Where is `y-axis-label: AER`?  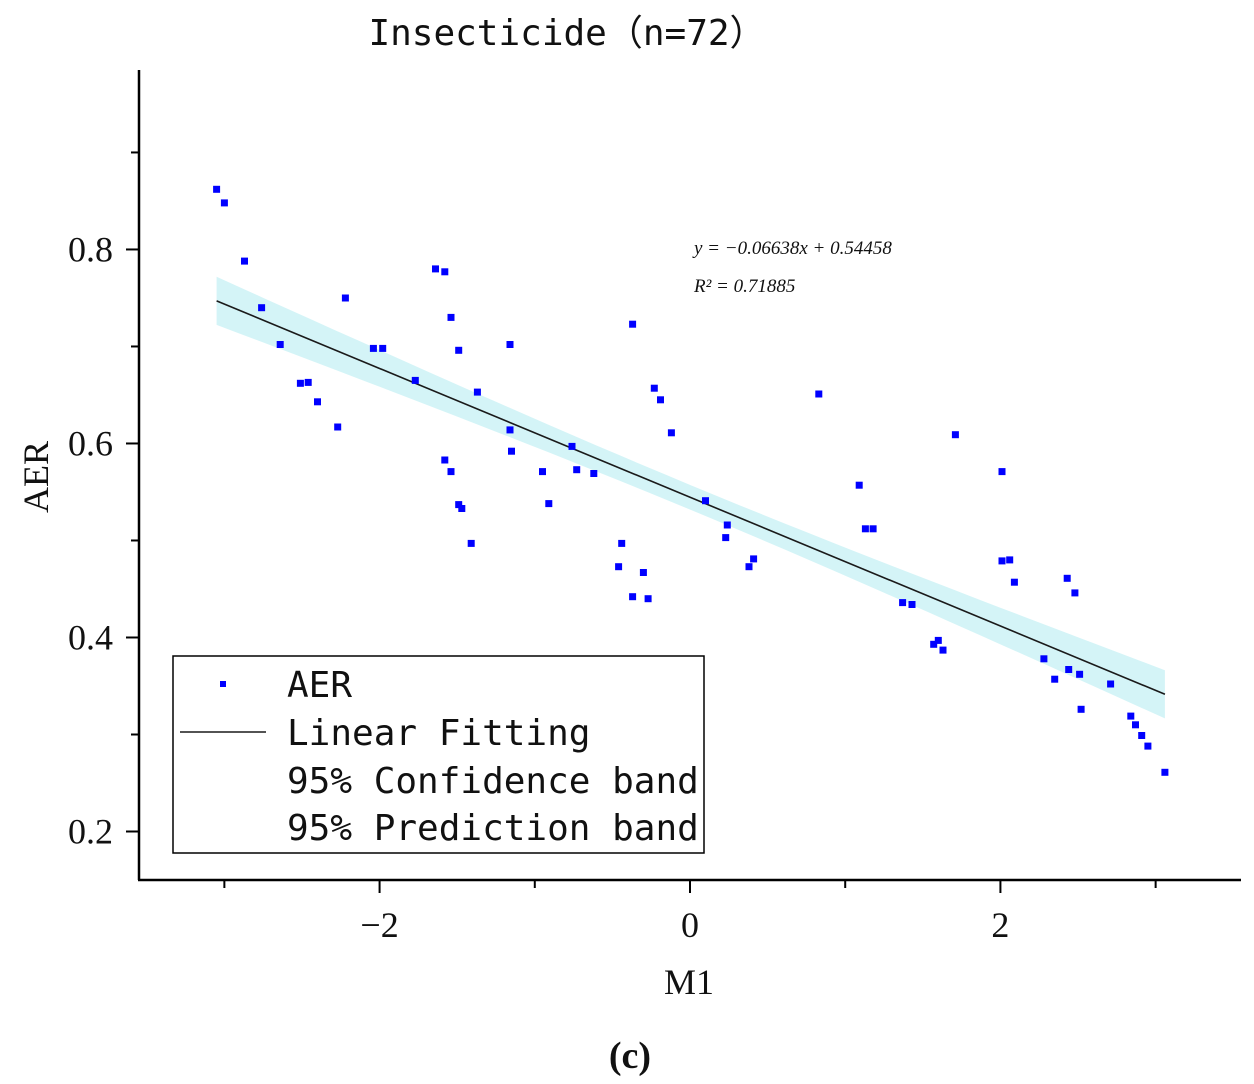
y-axis-label: AER is located at coordinates (36, 477).